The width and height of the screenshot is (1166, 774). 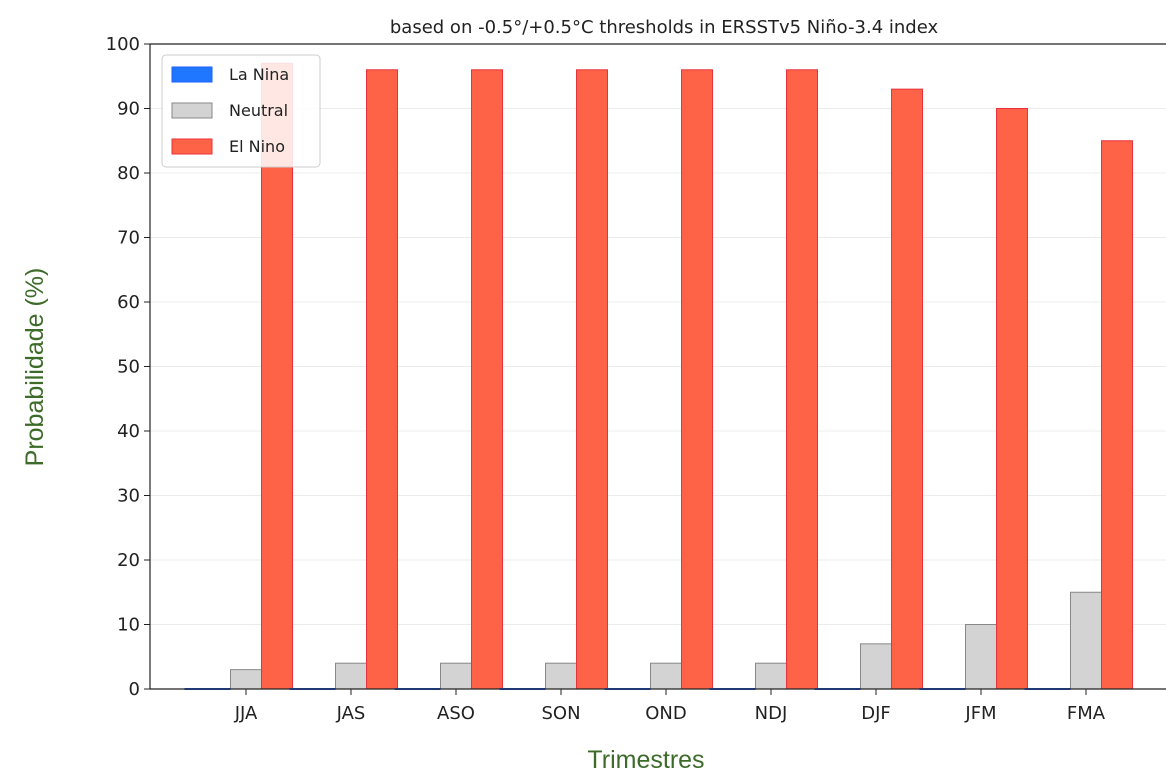 What do you see at coordinates (128, 109) in the screenshot?
I see `y-tick-label: 90` at bounding box center [128, 109].